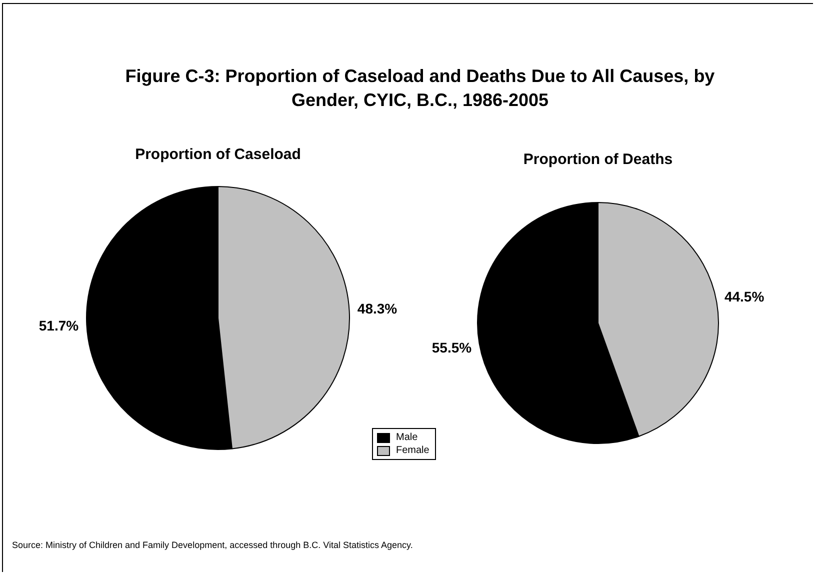 The width and height of the screenshot is (833, 574). What do you see at coordinates (212, 545) in the screenshot?
I see `source-note: Source: Ministry of Children and Family Development, accessed through B.C. Vital Statistics Agency.` at bounding box center [212, 545].